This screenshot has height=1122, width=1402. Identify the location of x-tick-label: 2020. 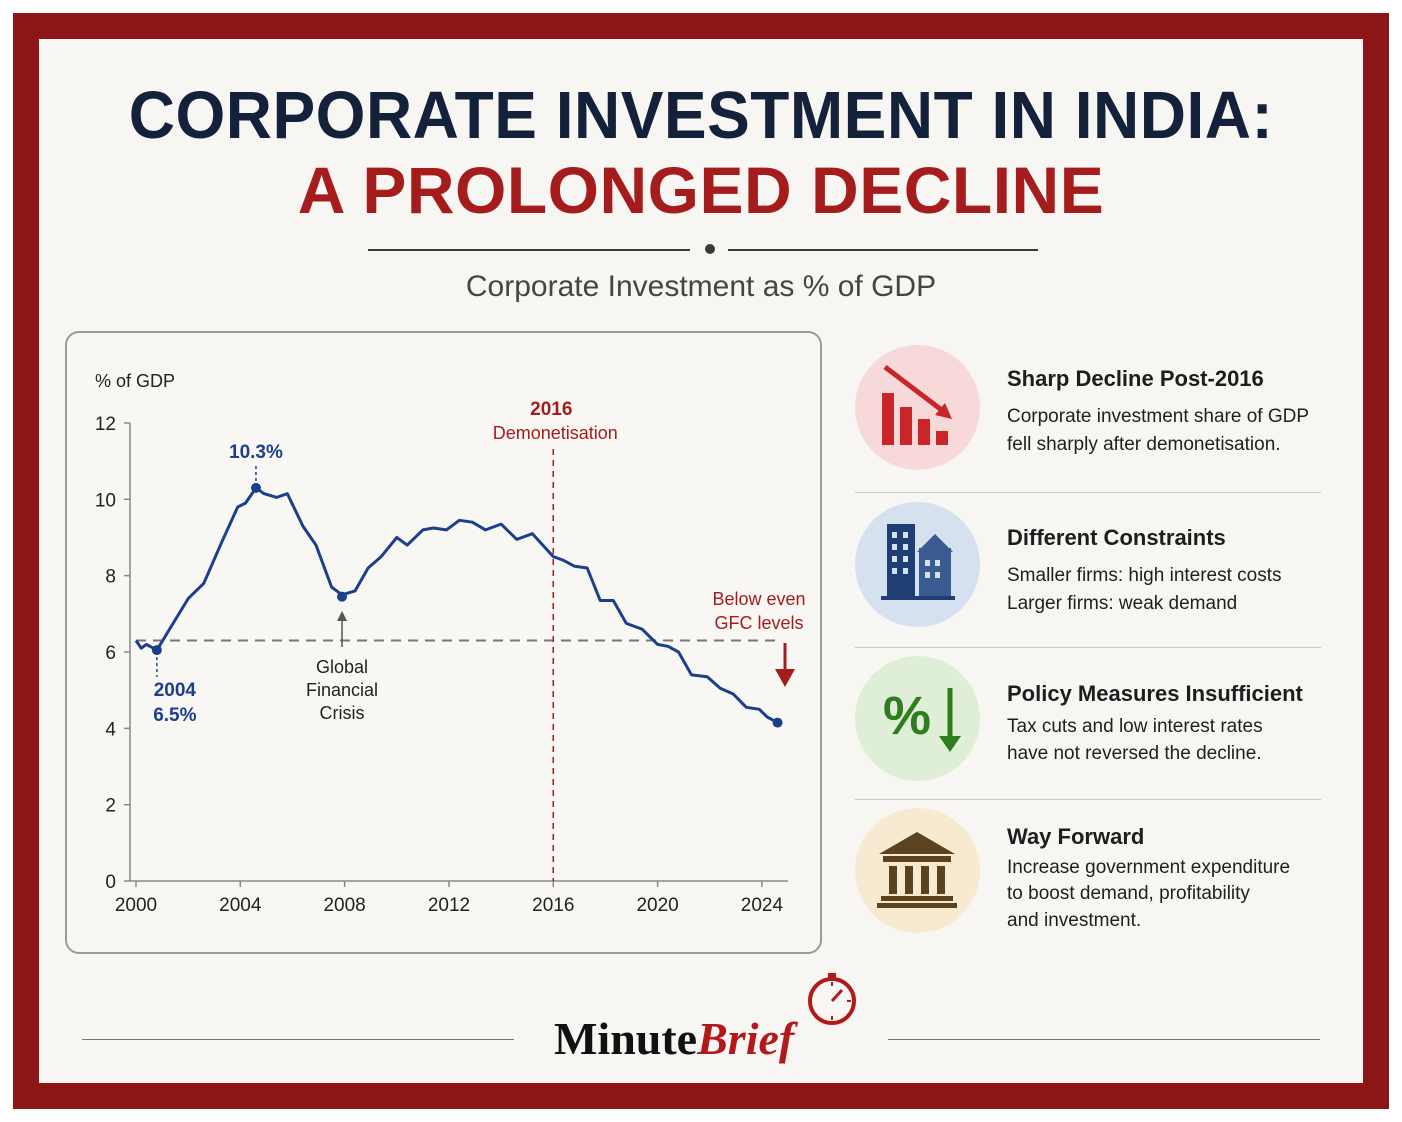
(657, 905).